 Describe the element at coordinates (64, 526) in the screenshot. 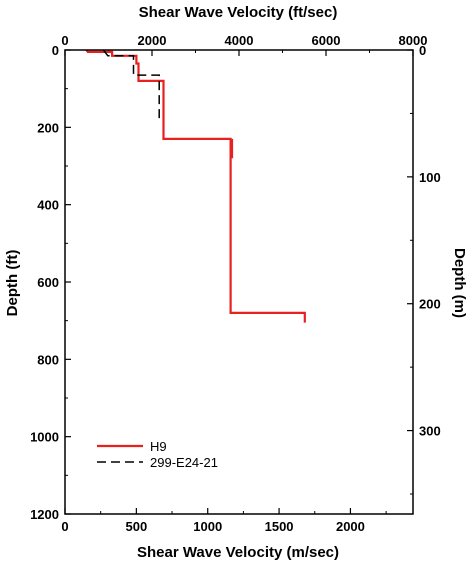

I see `bottom-tick-label-0: 0` at that location.